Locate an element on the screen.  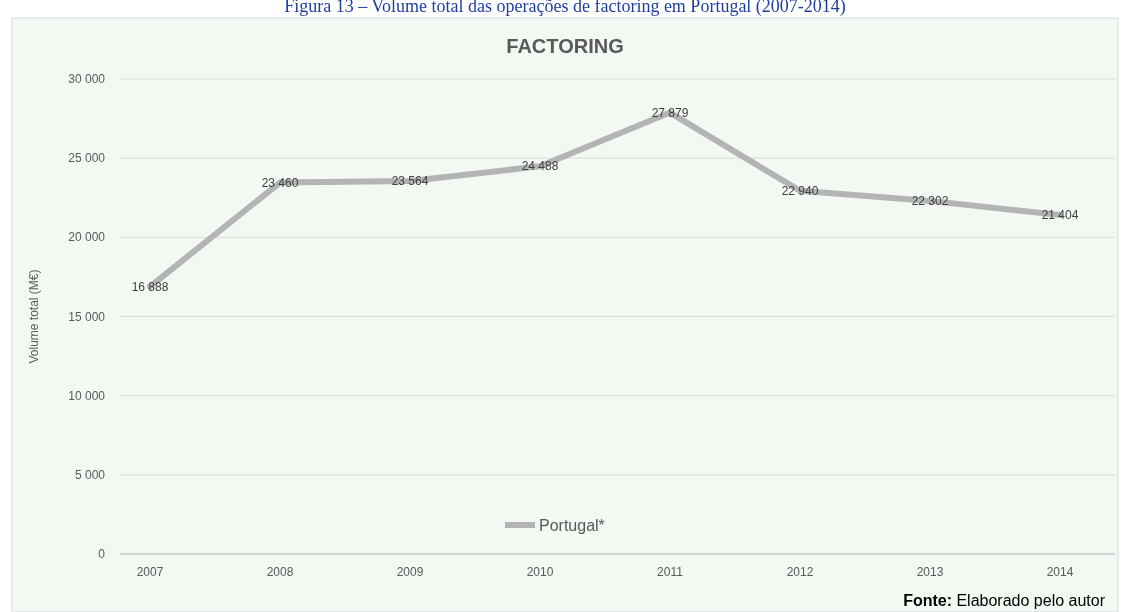
x-tick-label: 2012 is located at coordinates (800, 572).